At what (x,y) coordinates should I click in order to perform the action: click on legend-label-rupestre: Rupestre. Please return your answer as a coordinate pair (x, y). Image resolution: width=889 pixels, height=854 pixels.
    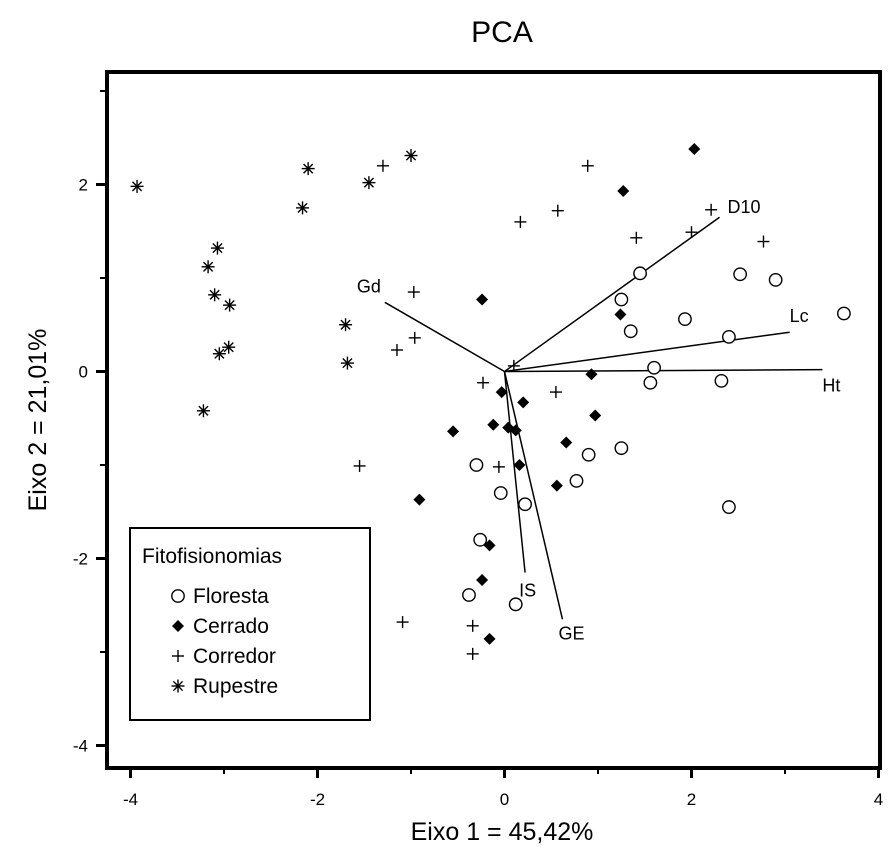
    Looking at the image, I should click on (235, 686).